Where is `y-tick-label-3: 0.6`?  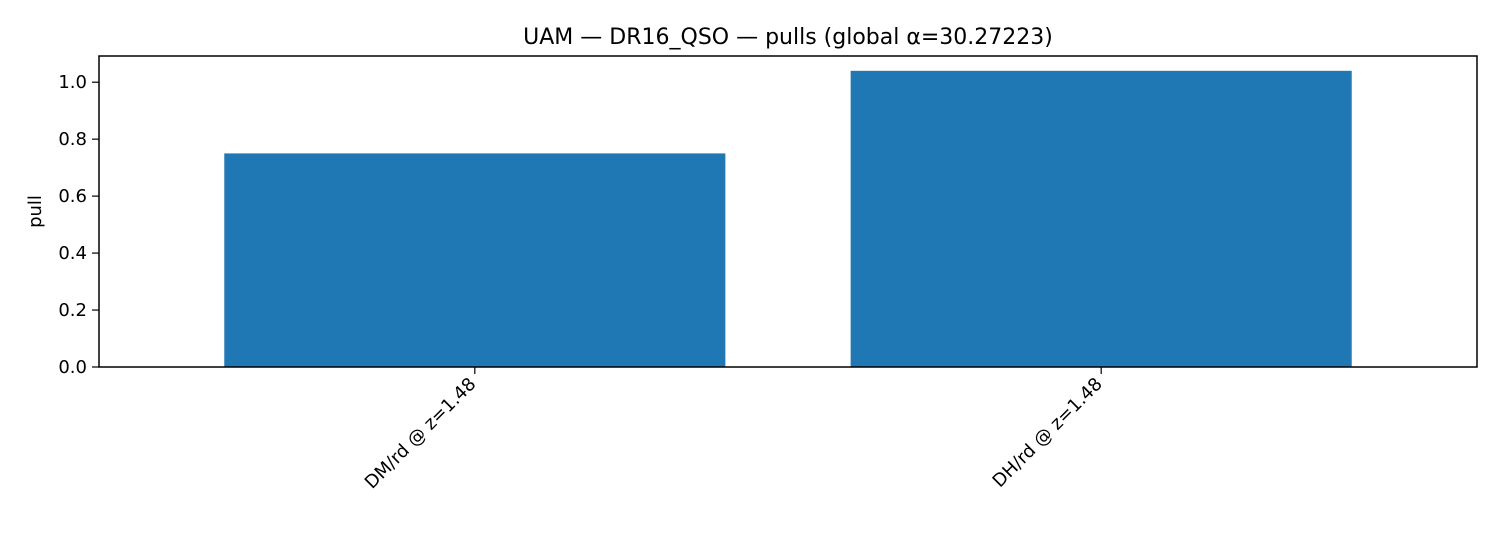 y-tick-label-3: 0.6 is located at coordinates (72, 196).